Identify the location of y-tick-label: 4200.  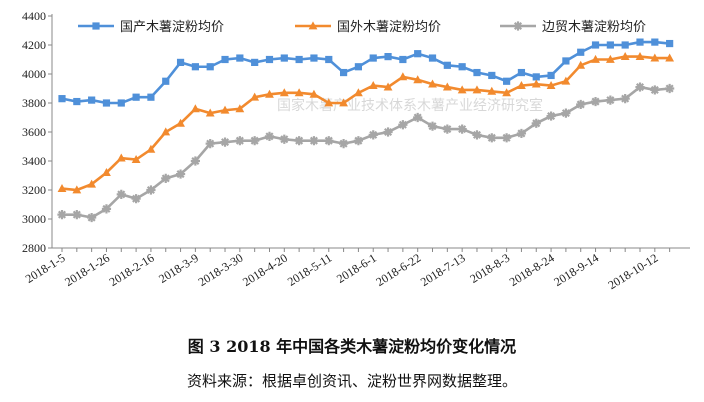
(34, 45).